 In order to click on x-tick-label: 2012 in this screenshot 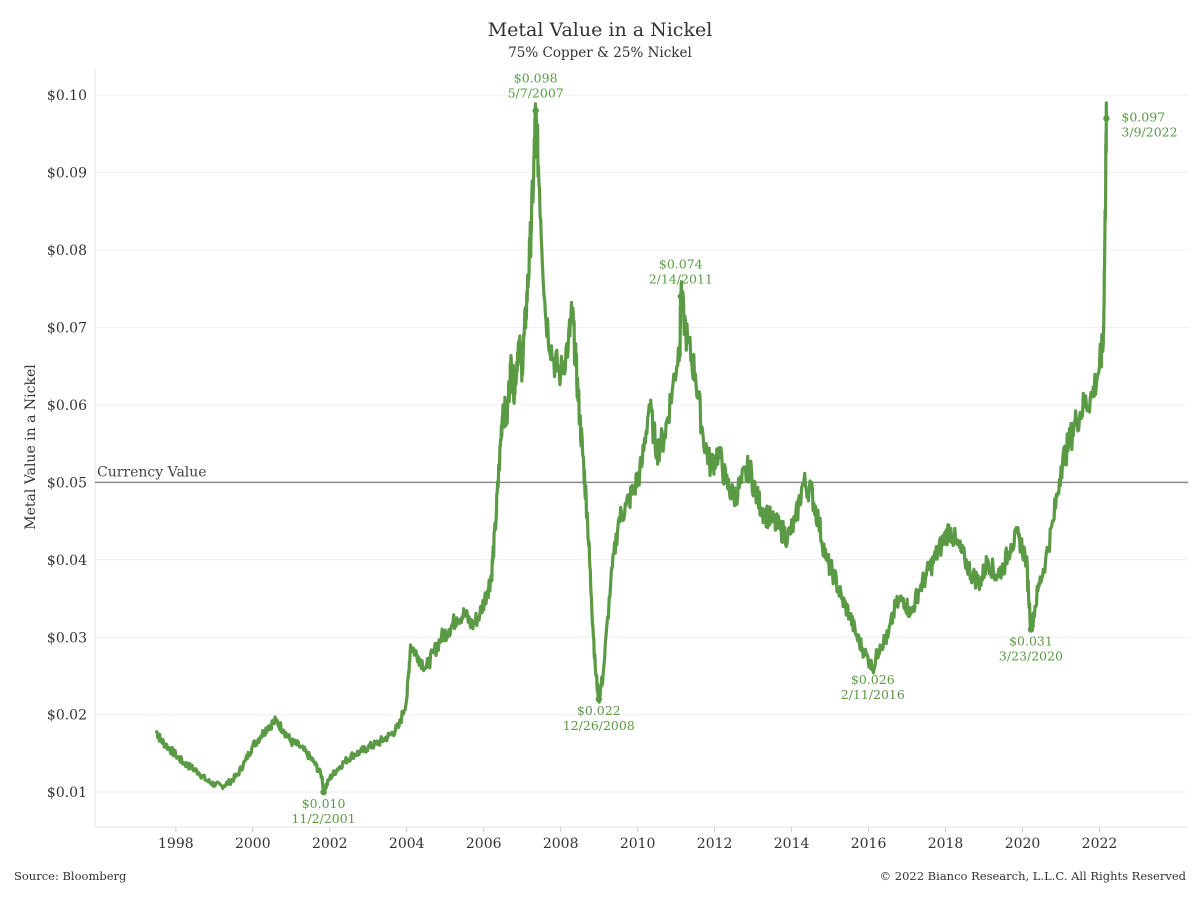, I will do `click(715, 844)`.